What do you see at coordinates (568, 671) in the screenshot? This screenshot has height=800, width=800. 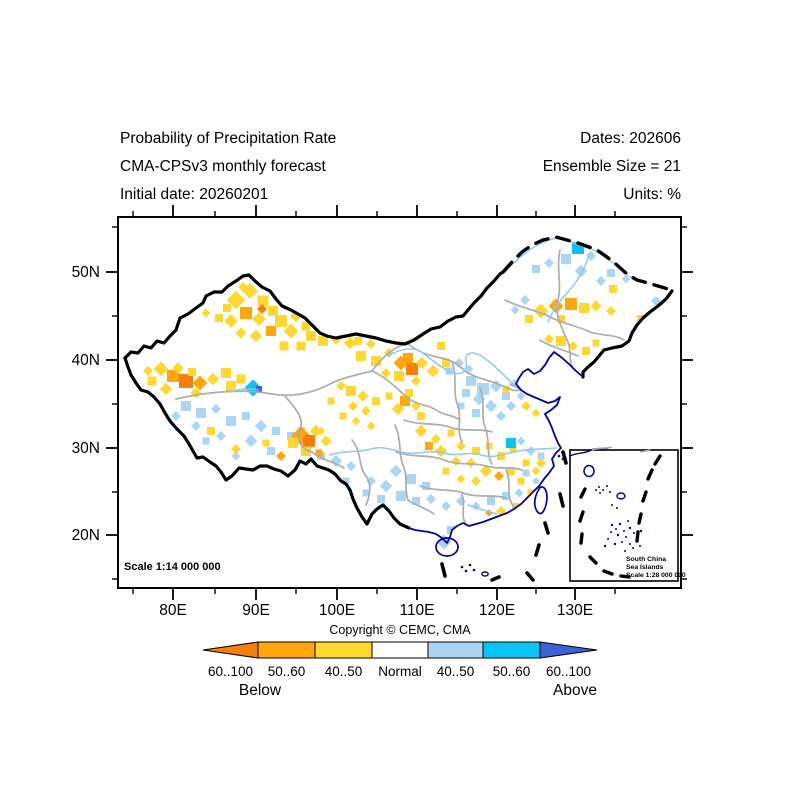 I see `colorbar-label: 60..100` at bounding box center [568, 671].